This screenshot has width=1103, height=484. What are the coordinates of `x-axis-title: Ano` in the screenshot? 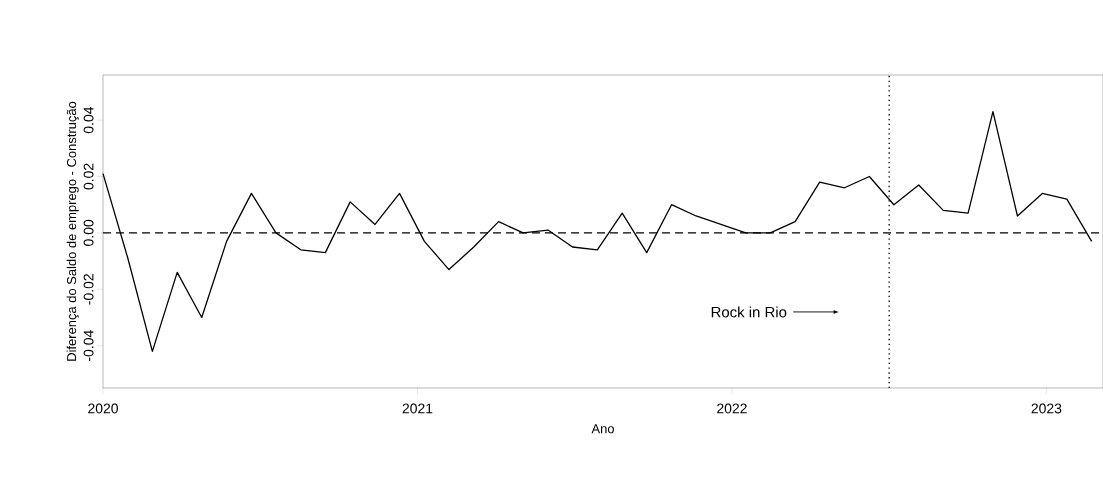 It's located at (602, 429).